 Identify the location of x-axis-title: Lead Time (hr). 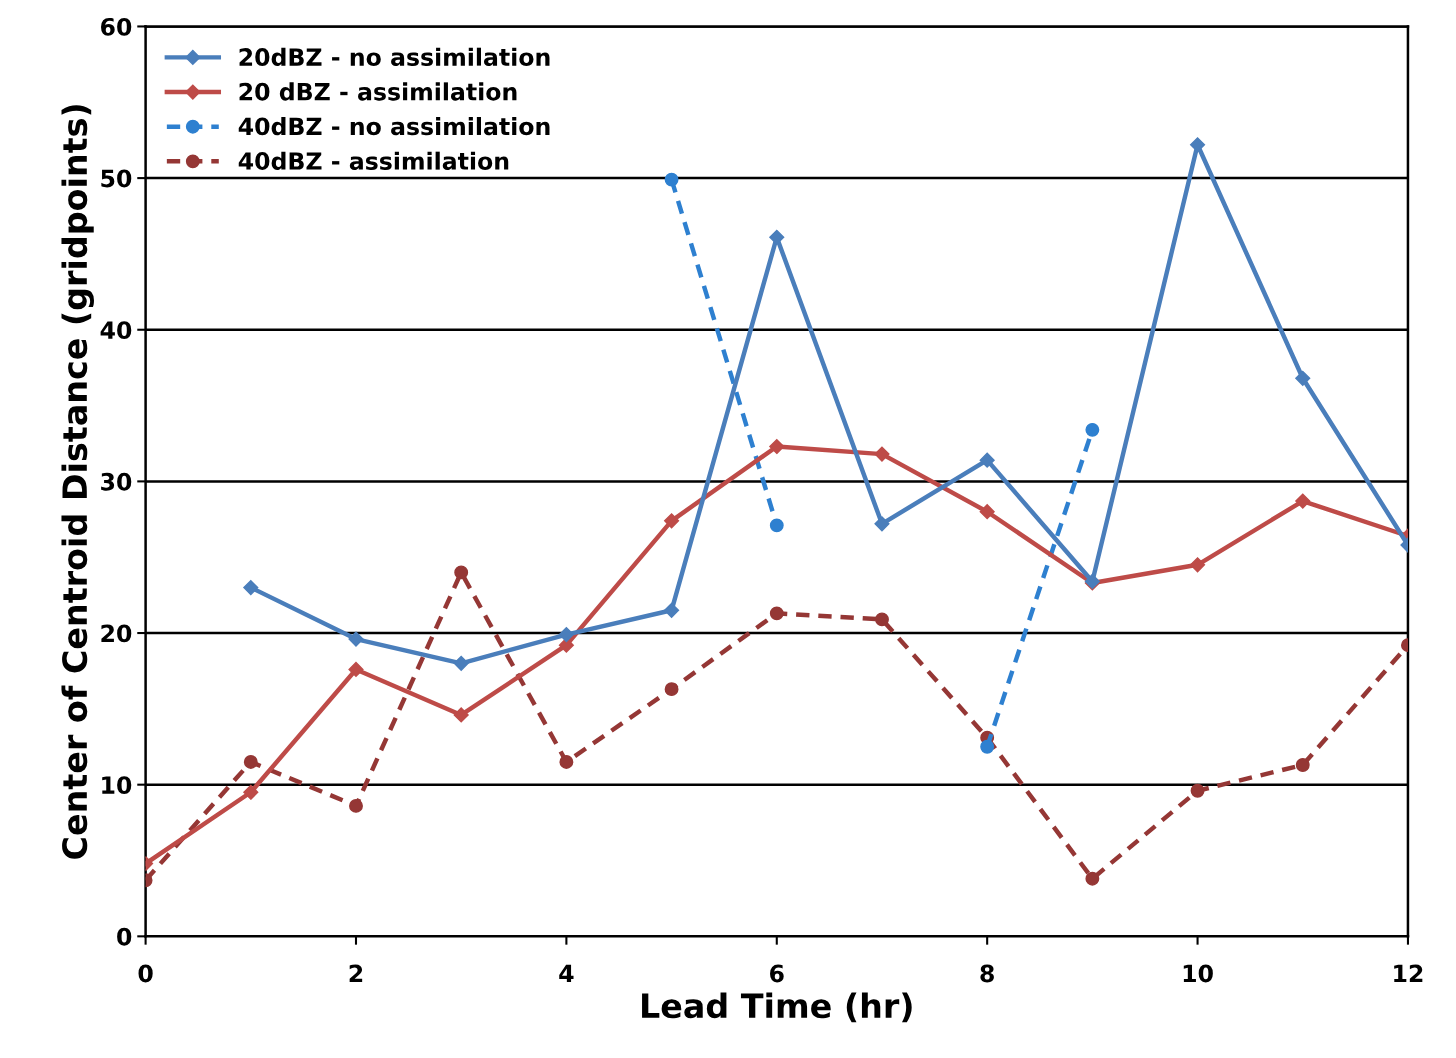
(777, 1007).